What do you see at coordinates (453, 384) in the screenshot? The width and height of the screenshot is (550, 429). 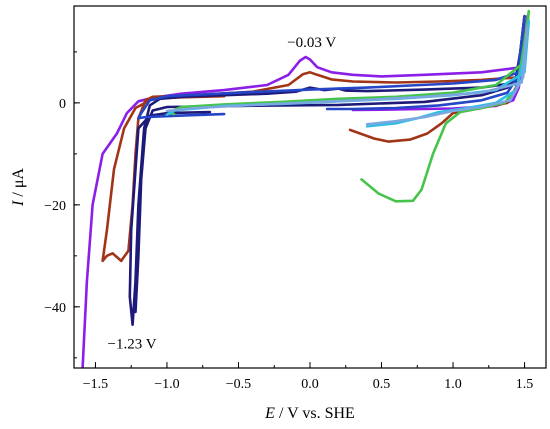 I see `x-tick-label: 1.0` at bounding box center [453, 384].